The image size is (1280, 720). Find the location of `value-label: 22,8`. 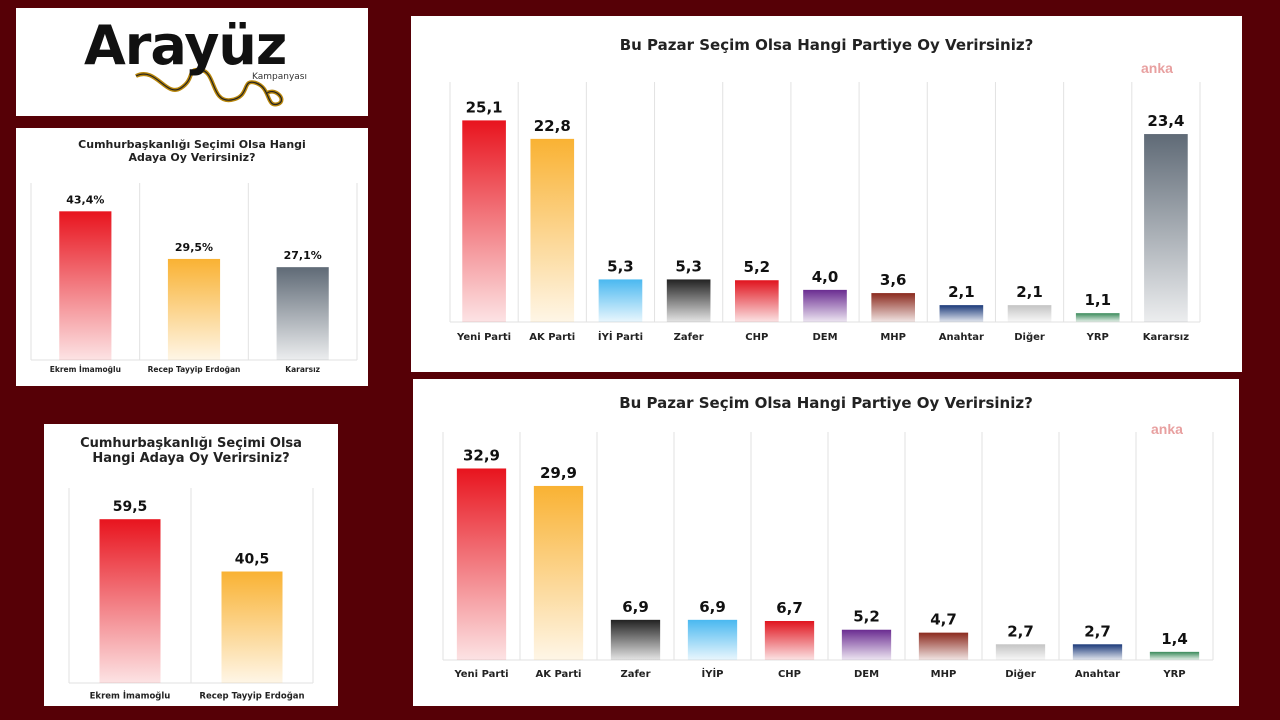

value-label: 22,8 is located at coordinates (552, 126).